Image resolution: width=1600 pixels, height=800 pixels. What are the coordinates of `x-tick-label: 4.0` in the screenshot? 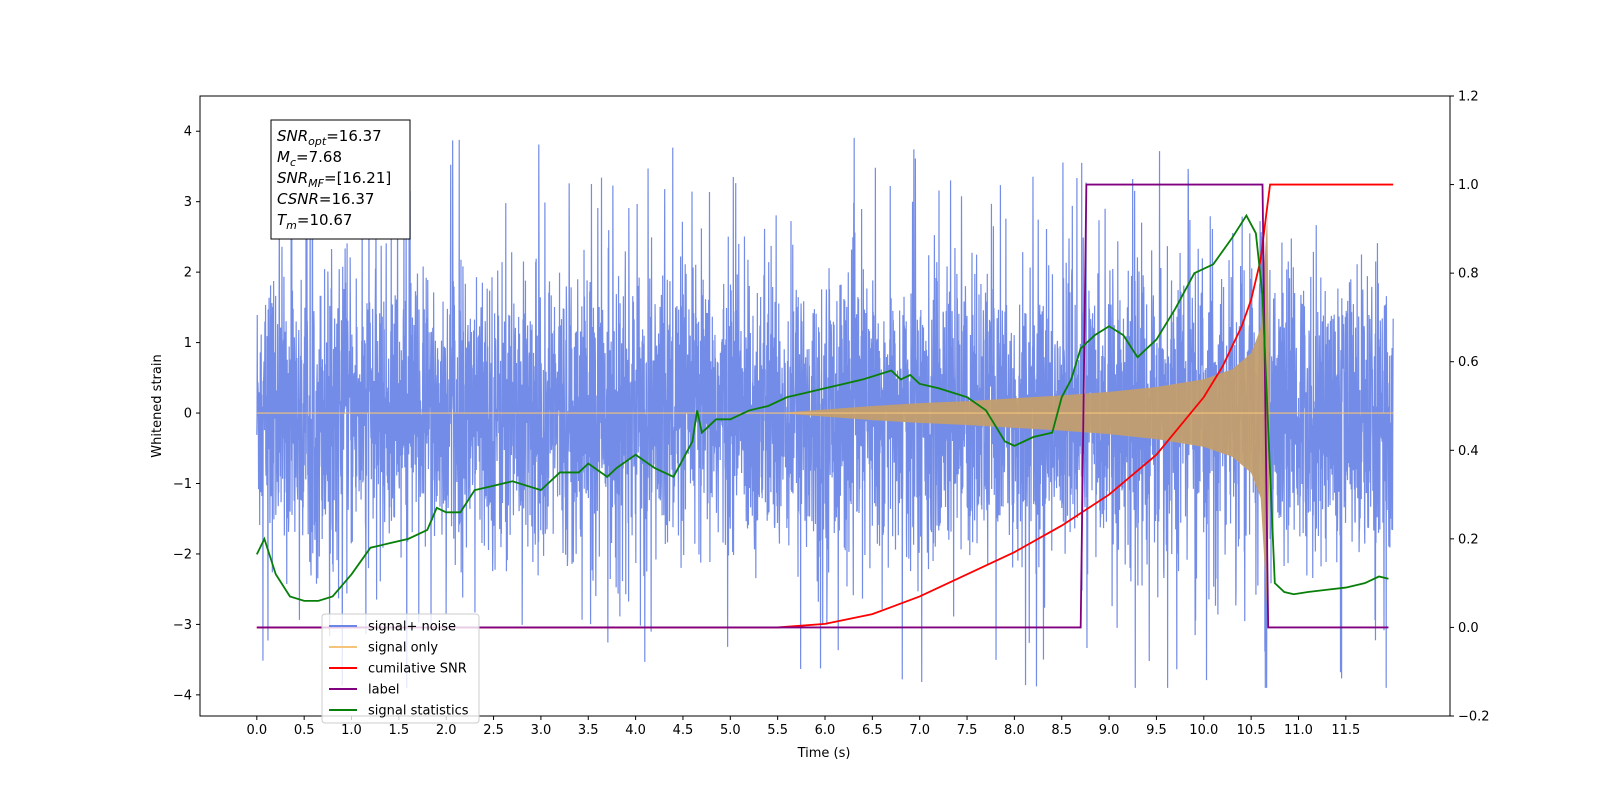 It's located at (635, 730).